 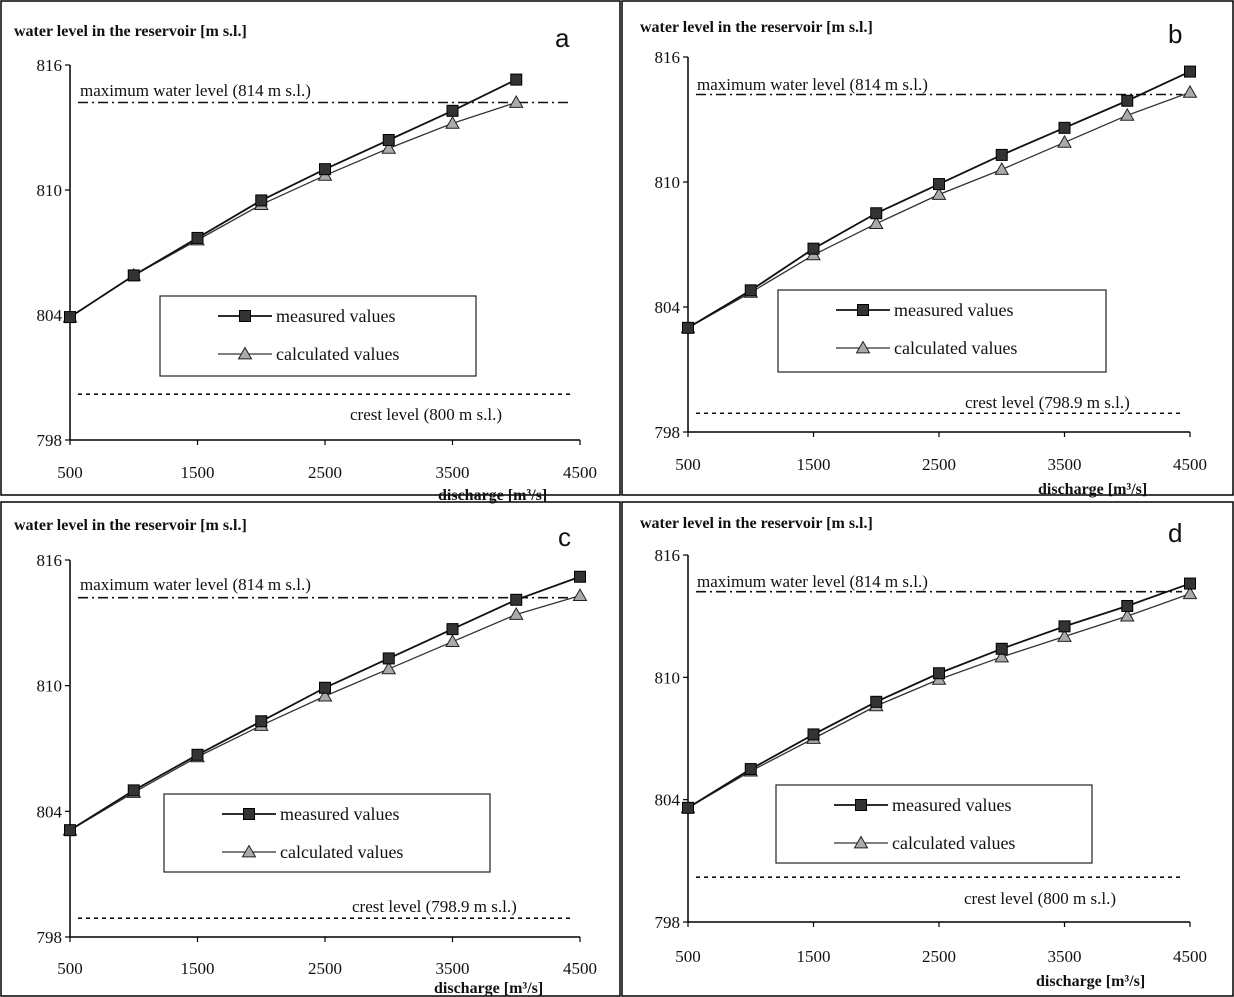 What do you see at coordinates (942, 331) in the screenshot?
I see `legend-box` at bounding box center [942, 331].